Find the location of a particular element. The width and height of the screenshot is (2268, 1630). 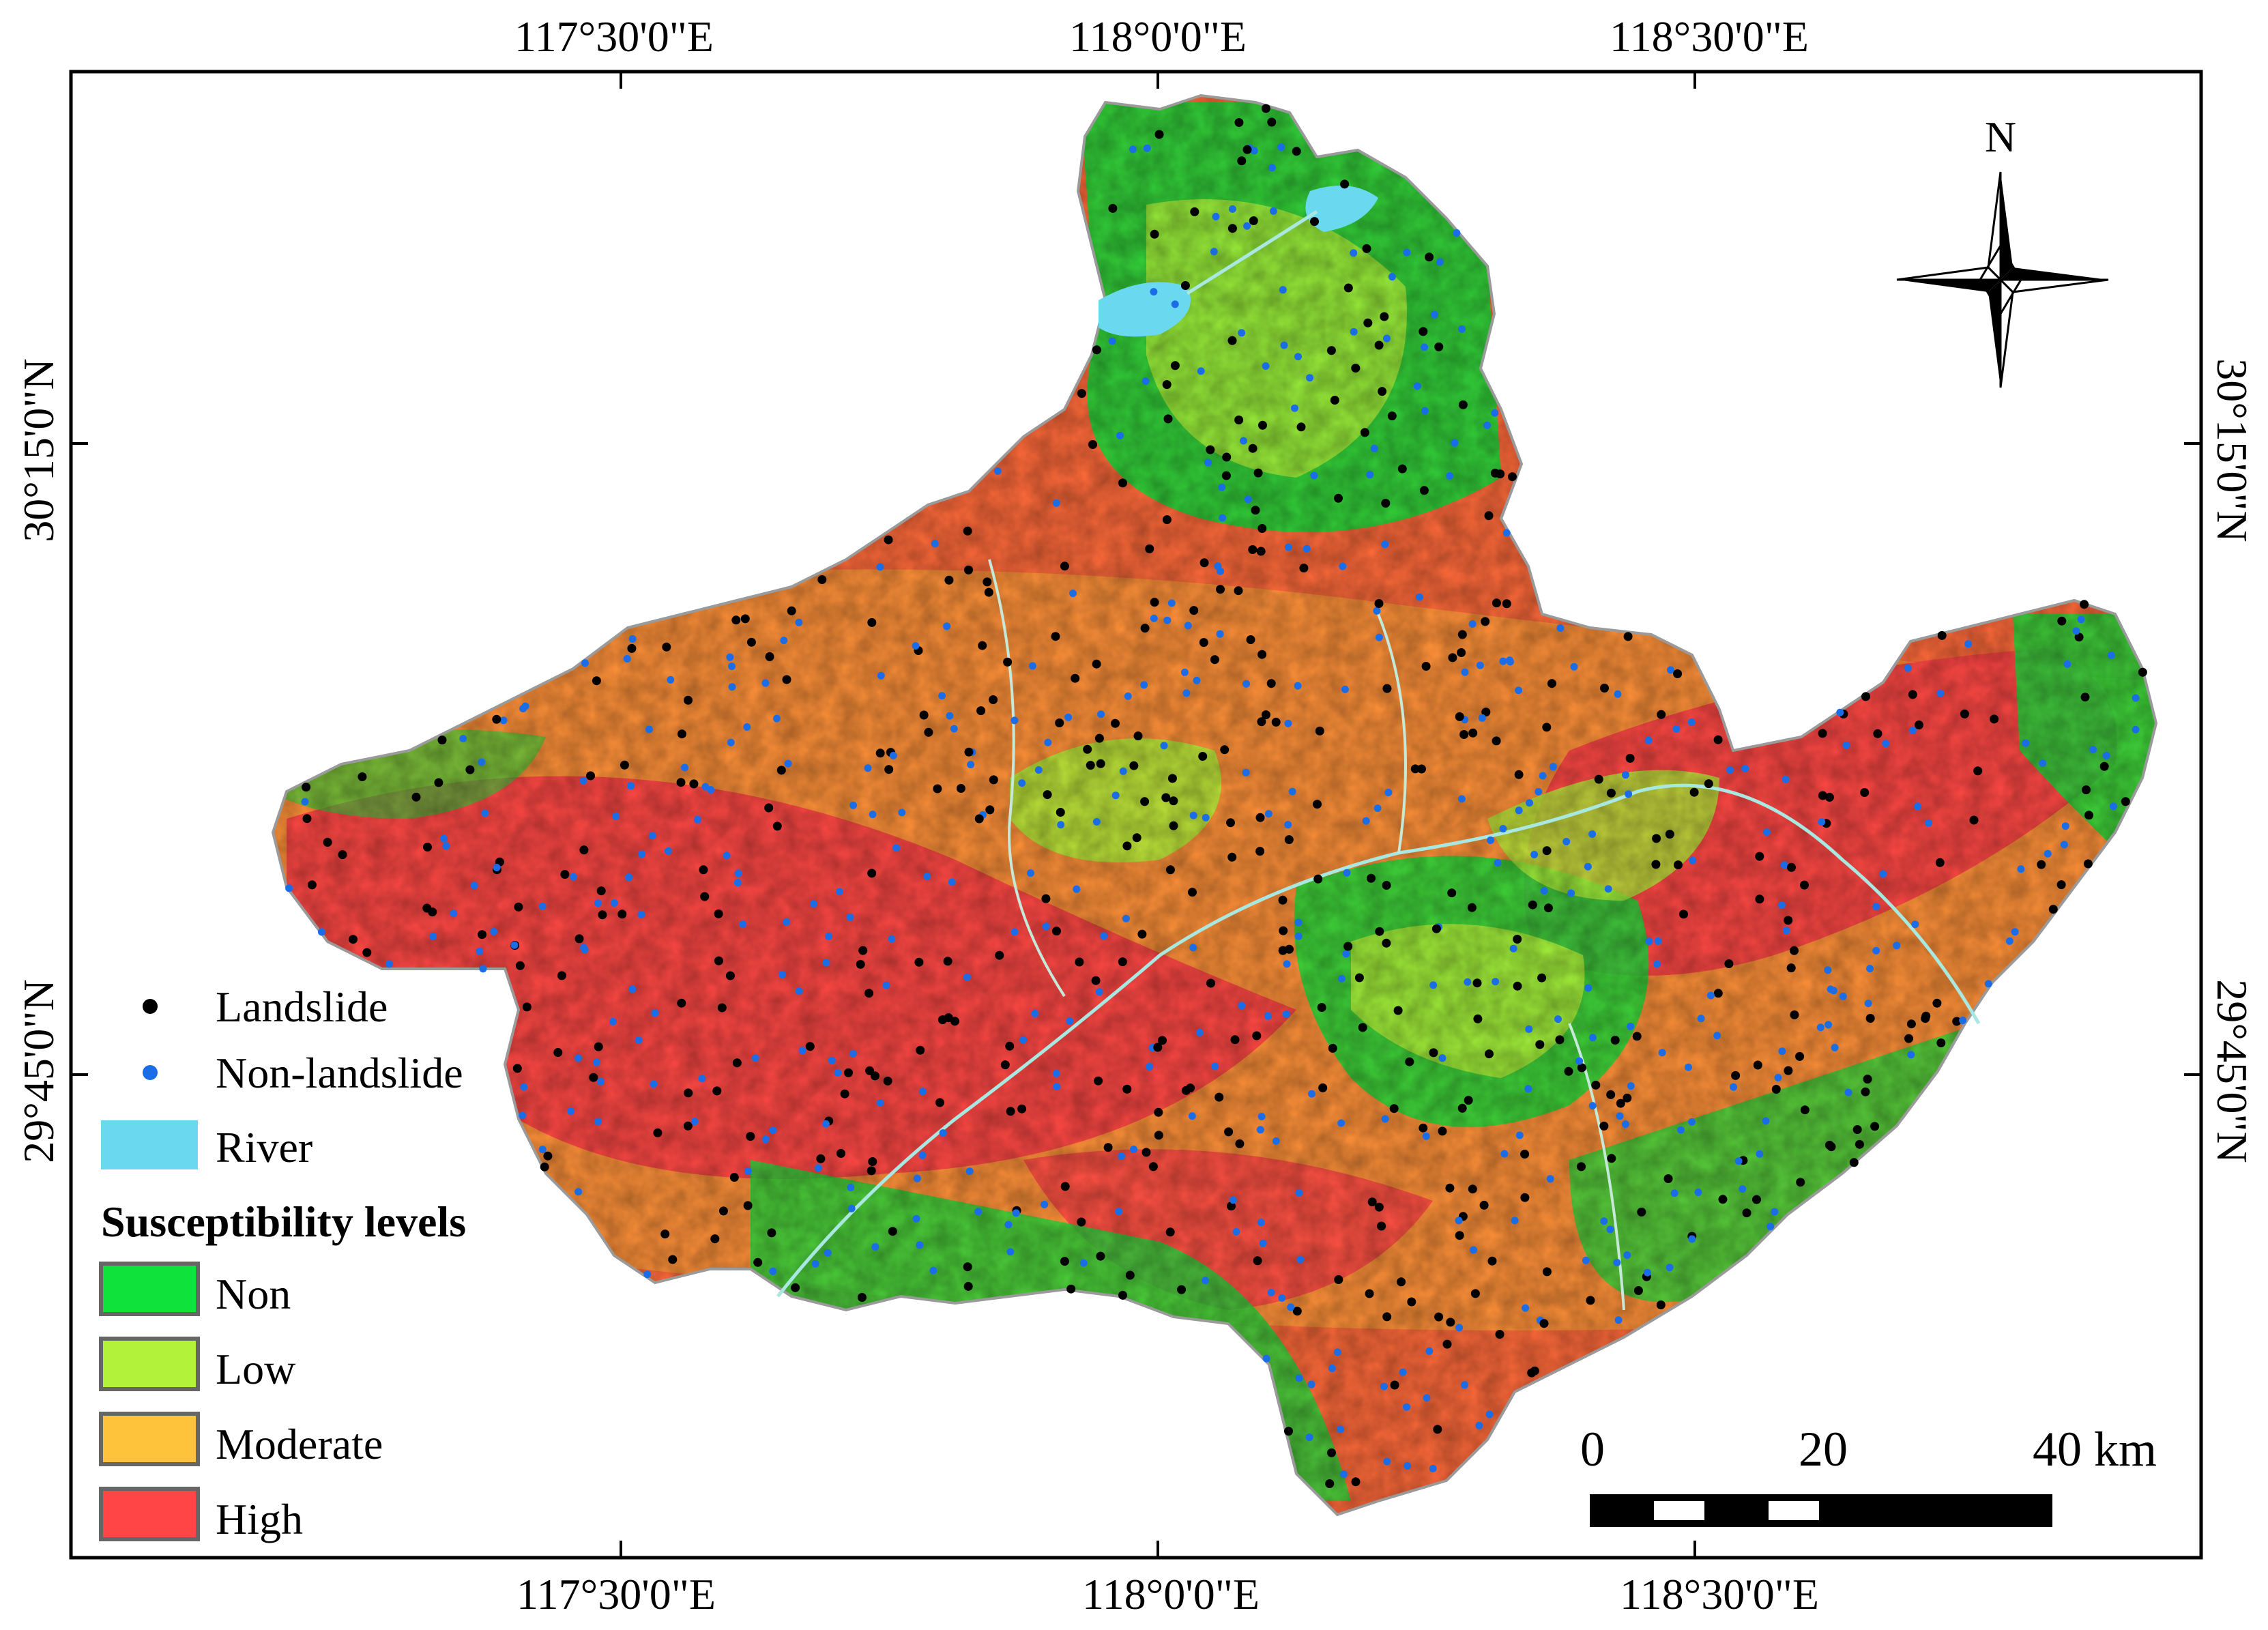

legend-non-label: Non is located at coordinates (253, 1294).